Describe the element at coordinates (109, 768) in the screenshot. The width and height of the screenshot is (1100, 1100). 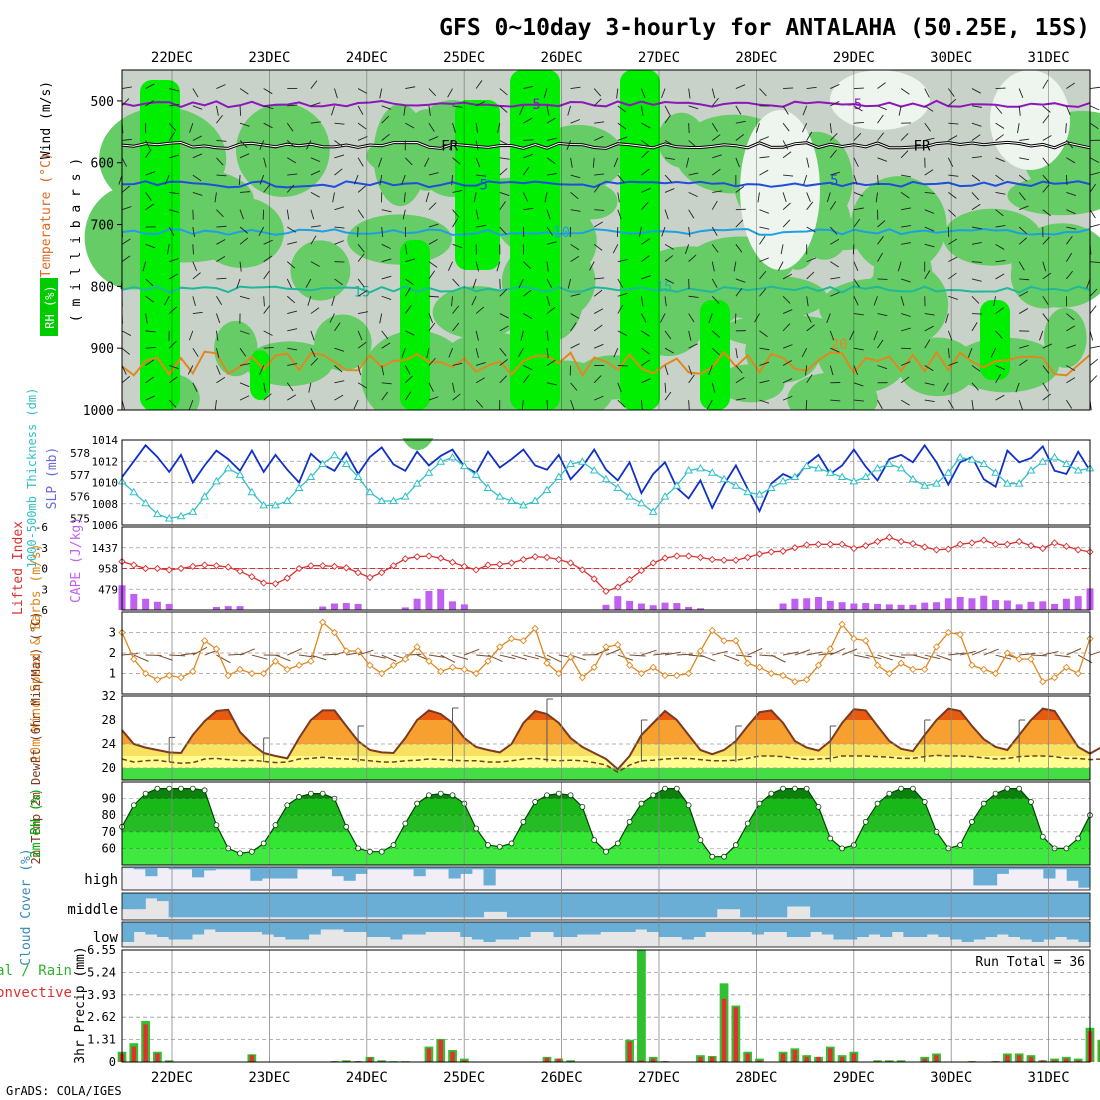
I see `temp-tick-label: 20` at that location.